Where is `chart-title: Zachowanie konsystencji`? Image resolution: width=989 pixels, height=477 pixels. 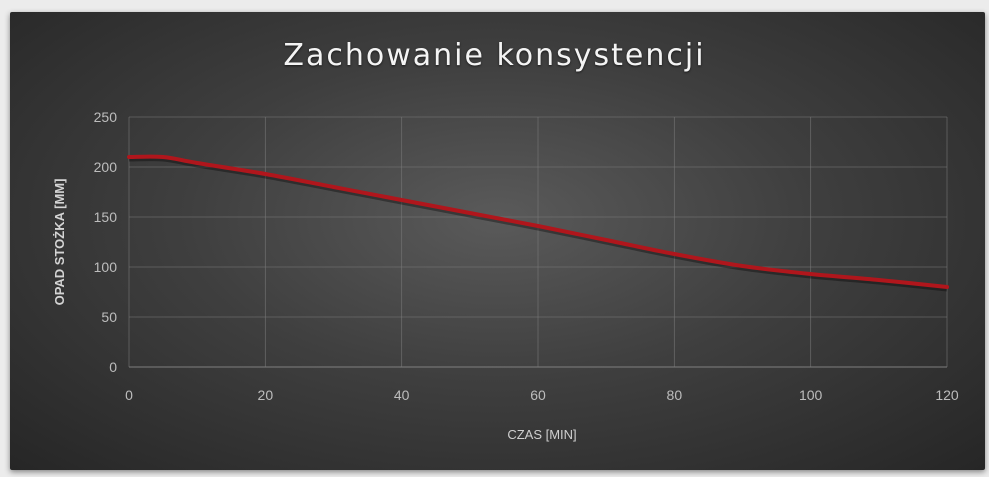
chart-title: Zachowanie konsystencji is located at coordinates (494, 55).